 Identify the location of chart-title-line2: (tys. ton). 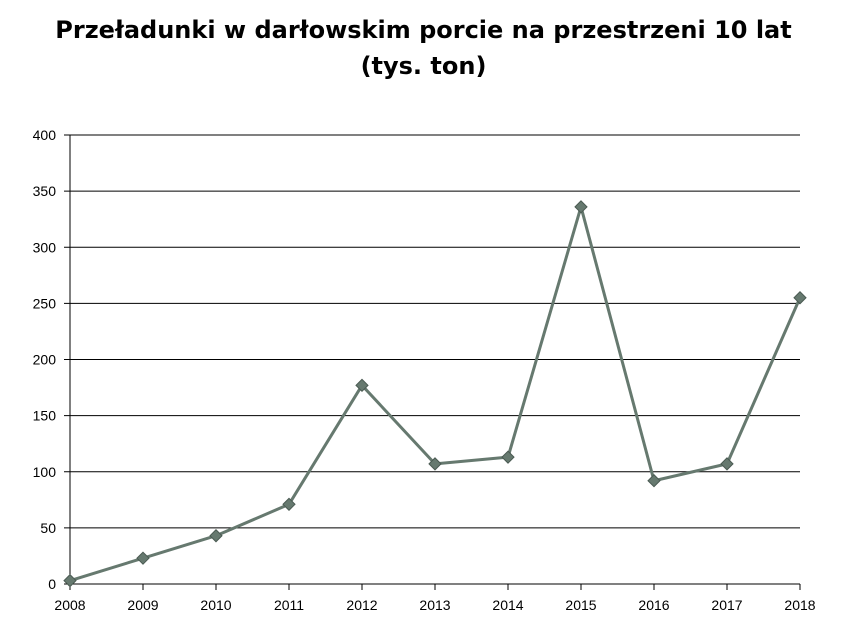
(423, 66).